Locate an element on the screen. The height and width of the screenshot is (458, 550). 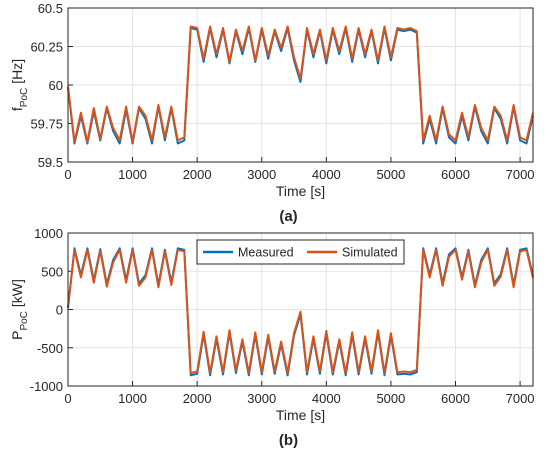
y-tick-label: 1000 is located at coordinates (48, 233).